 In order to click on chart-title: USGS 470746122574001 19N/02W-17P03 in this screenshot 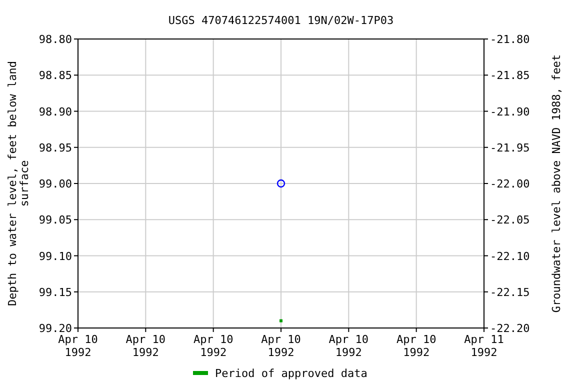, I will do `click(281, 20)`.